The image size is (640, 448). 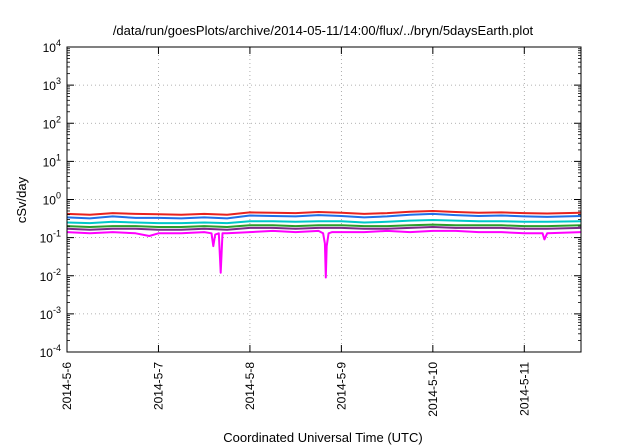 What do you see at coordinates (52, 46) in the screenshot?
I see `y-tick-label: 10⁴` at bounding box center [52, 46].